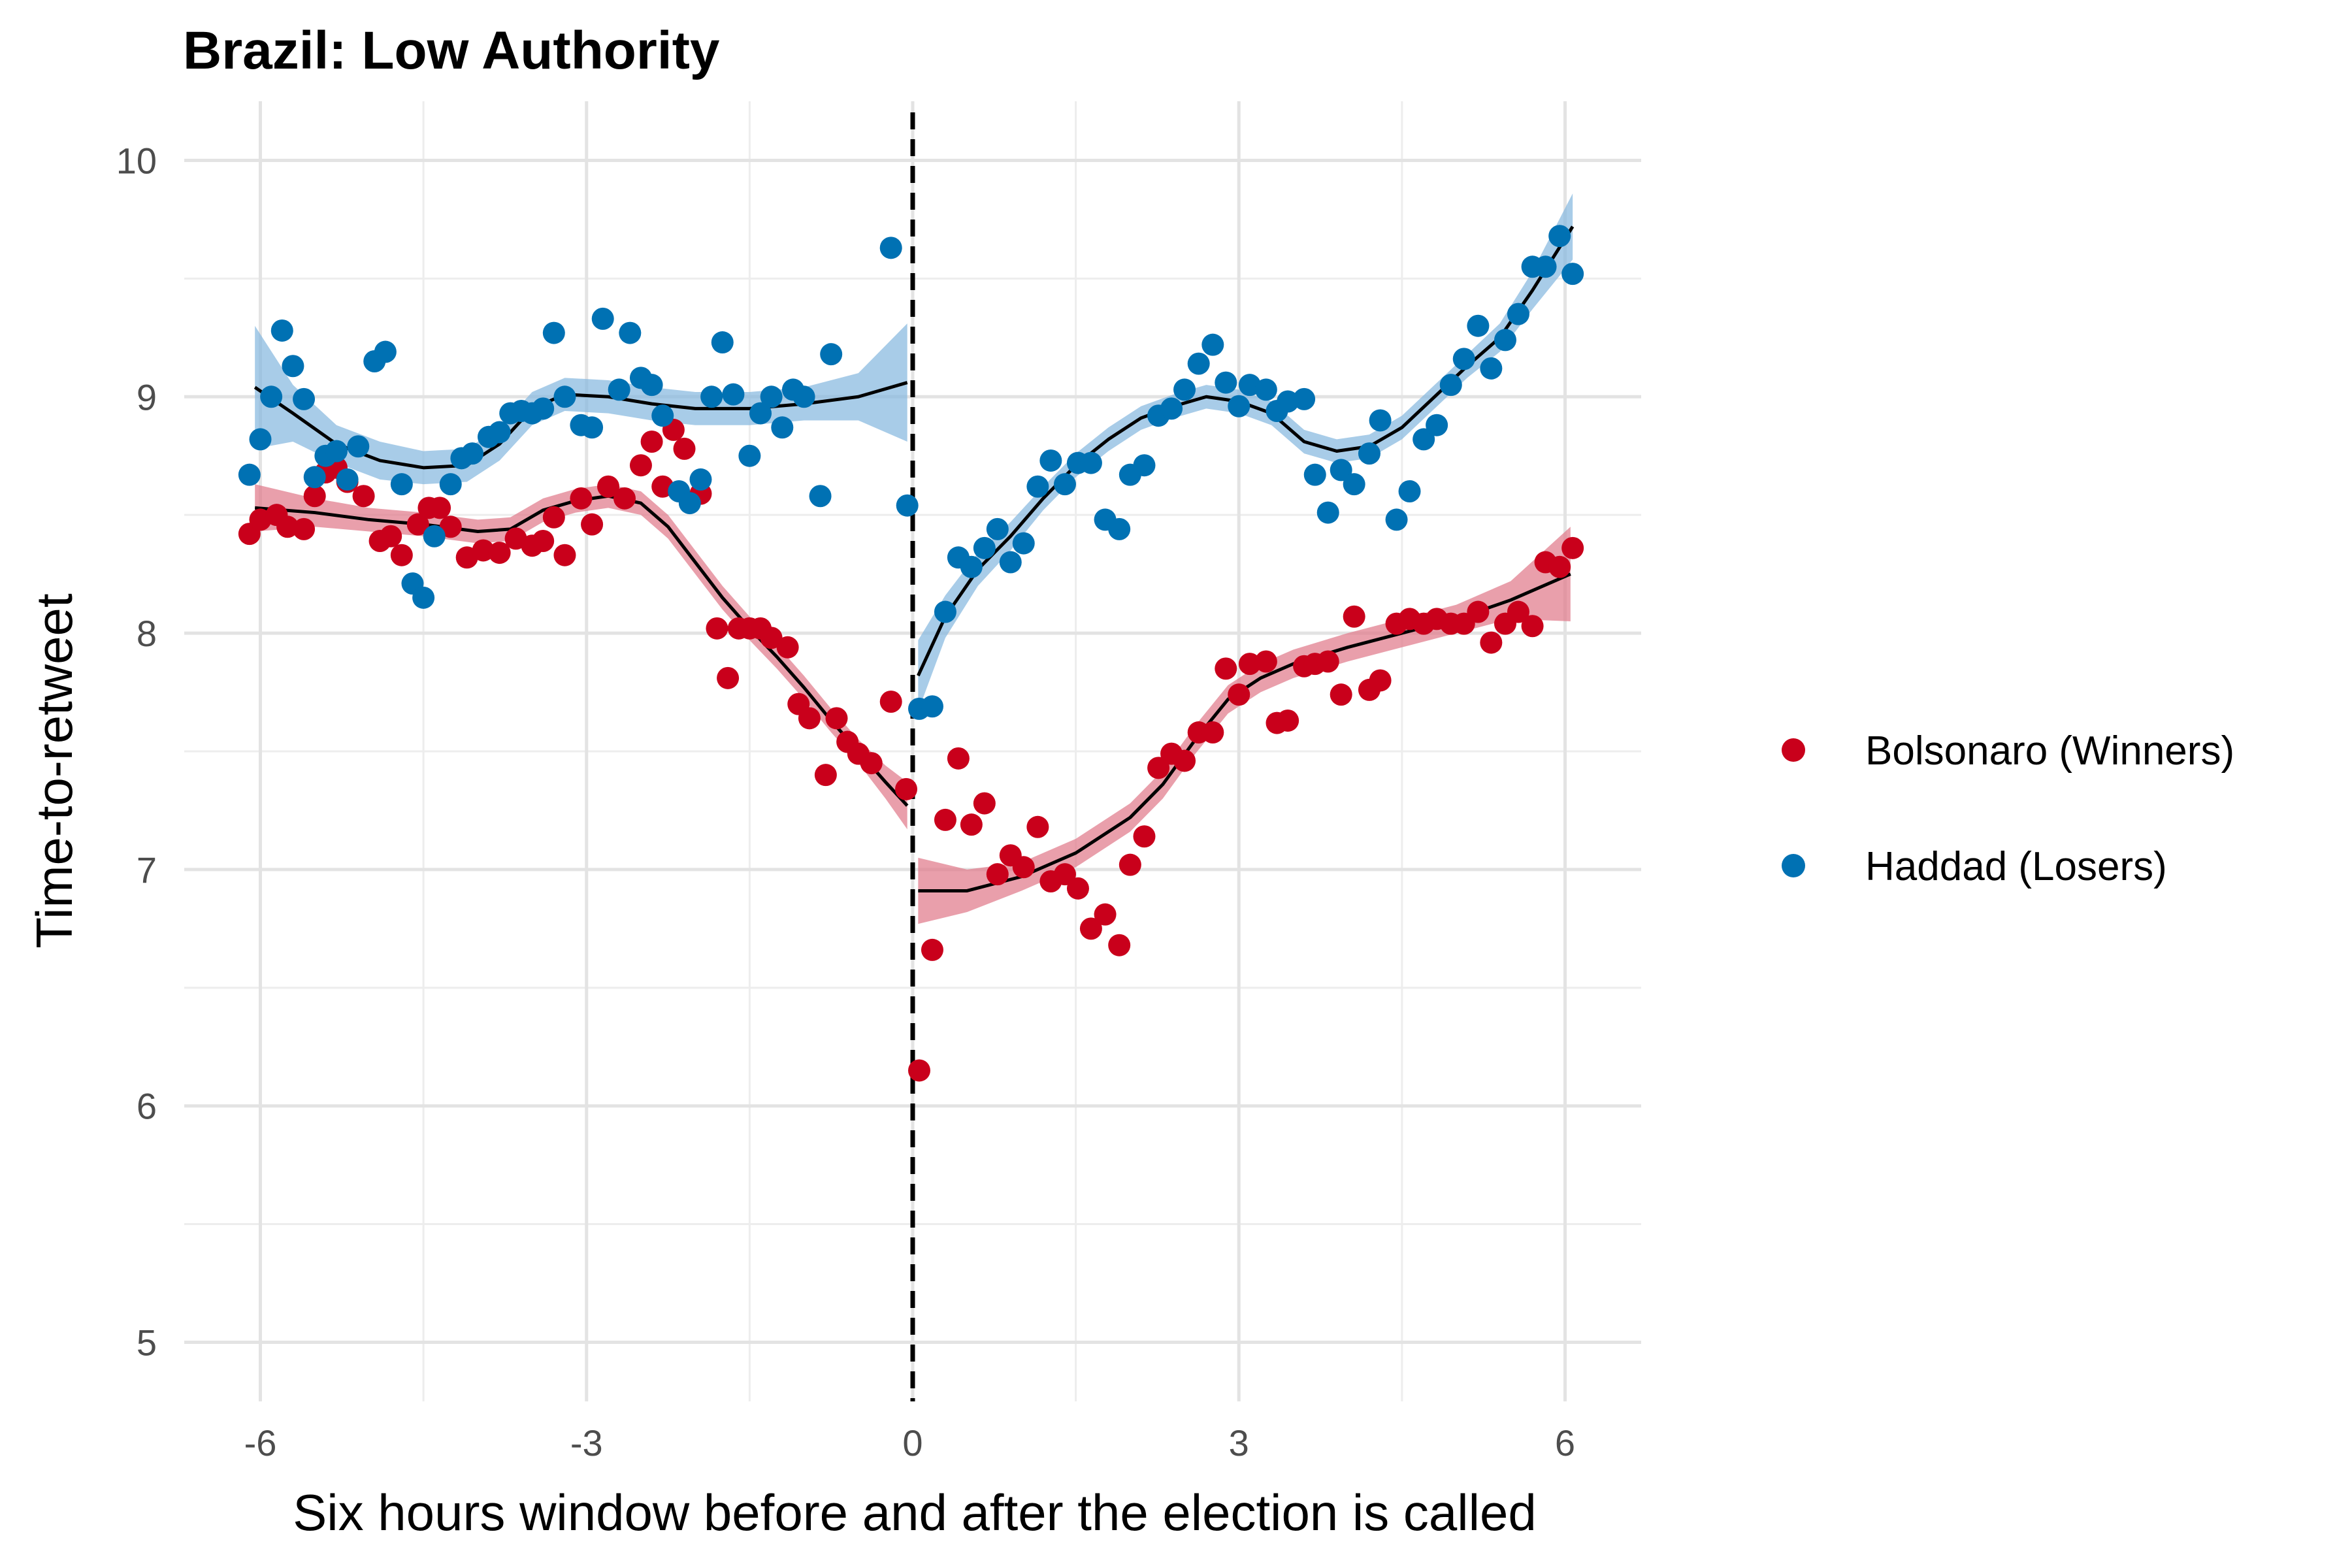 This screenshot has width=2352, height=1568. I want to click on y-tick-label: 10, so click(136, 160).